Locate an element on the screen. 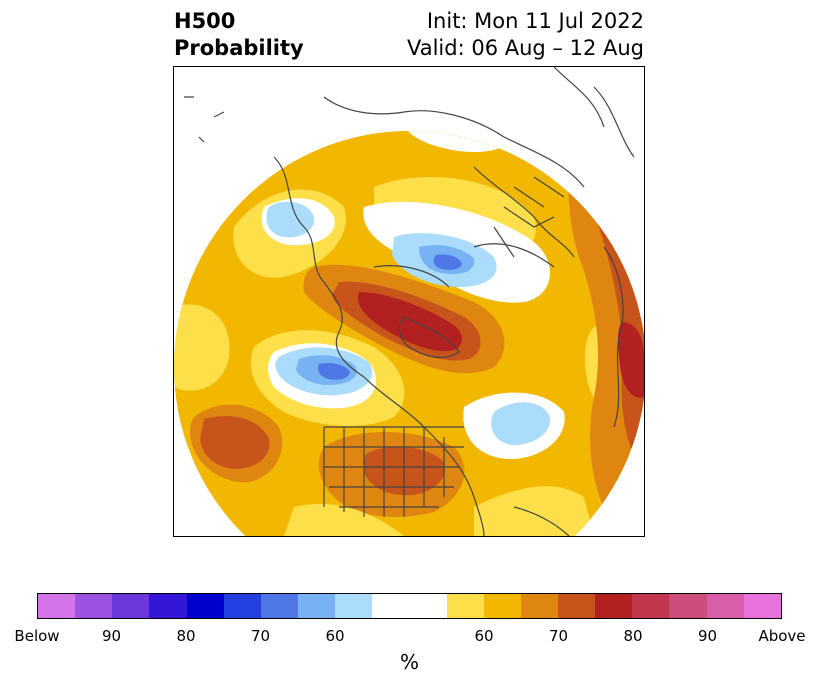 The image size is (819, 686). colorbar-ticks: Below 90 80 70 60 60 70 80 90 Above is located at coordinates (409, 637).